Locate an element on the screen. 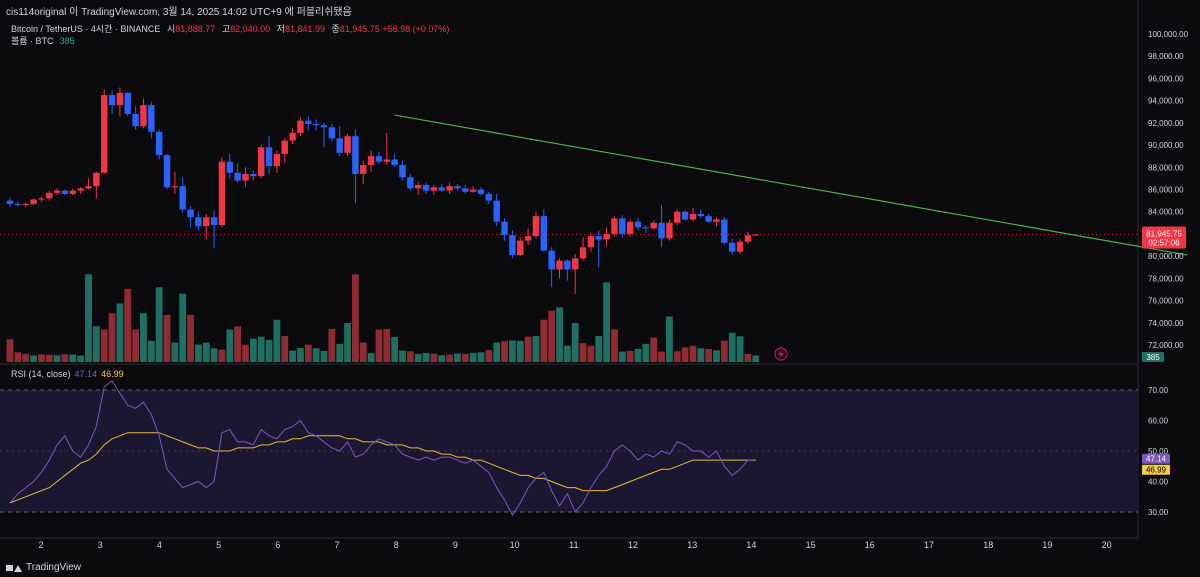  rsi-lines is located at coordinates (382, 448).